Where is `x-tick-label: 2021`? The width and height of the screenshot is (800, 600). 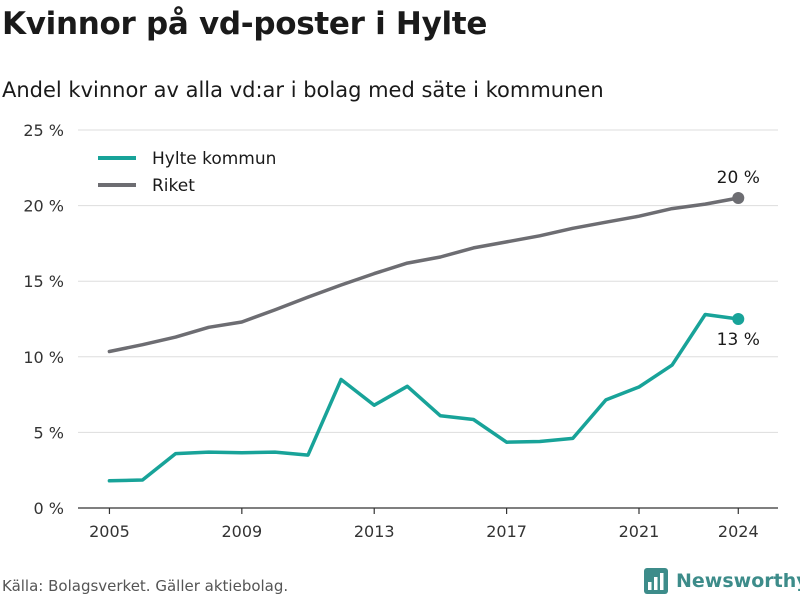 x-tick-label: 2021 is located at coordinates (639, 531).